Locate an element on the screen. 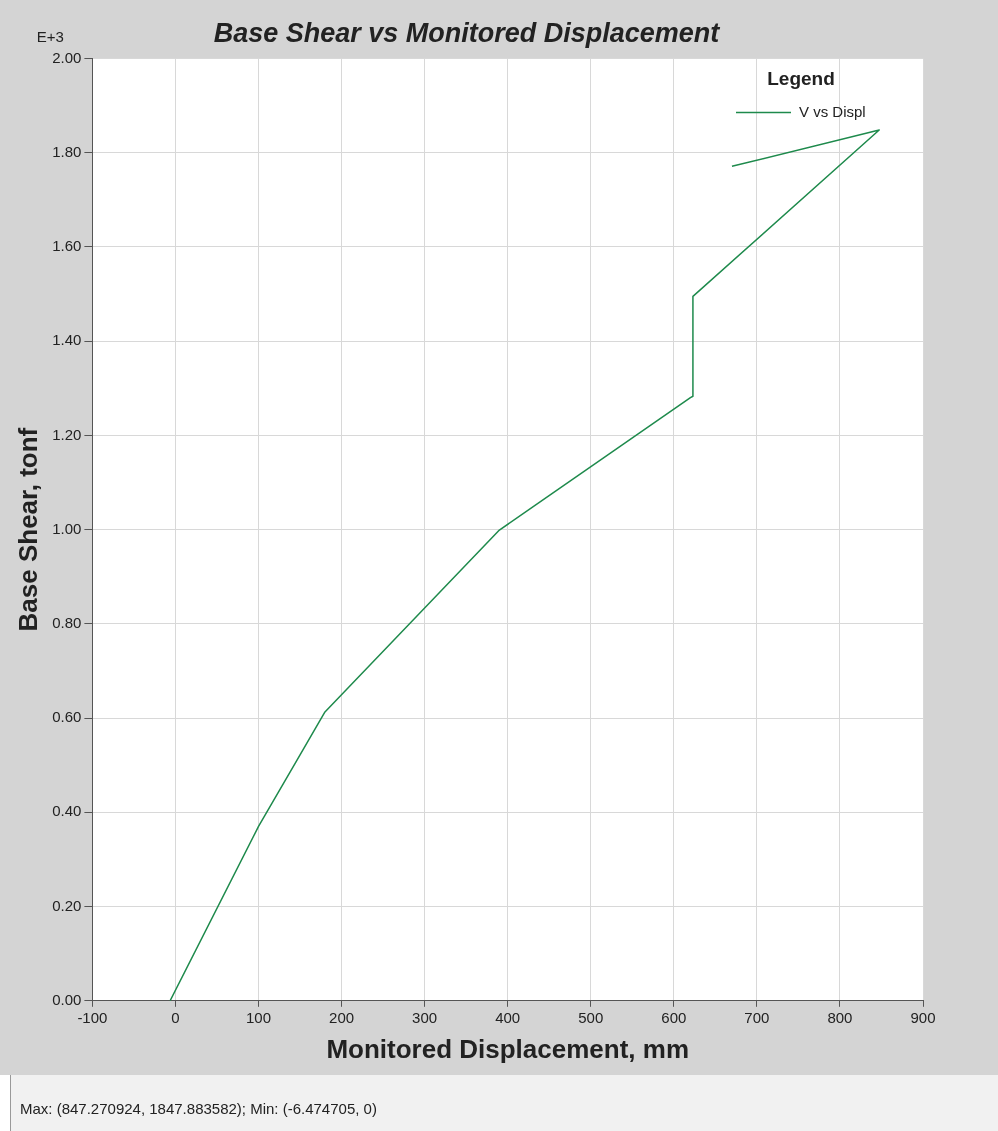 The height and width of the screenshot is (1131, 998). y-tick-label: 0.60 is located at coordinates (67, 717).